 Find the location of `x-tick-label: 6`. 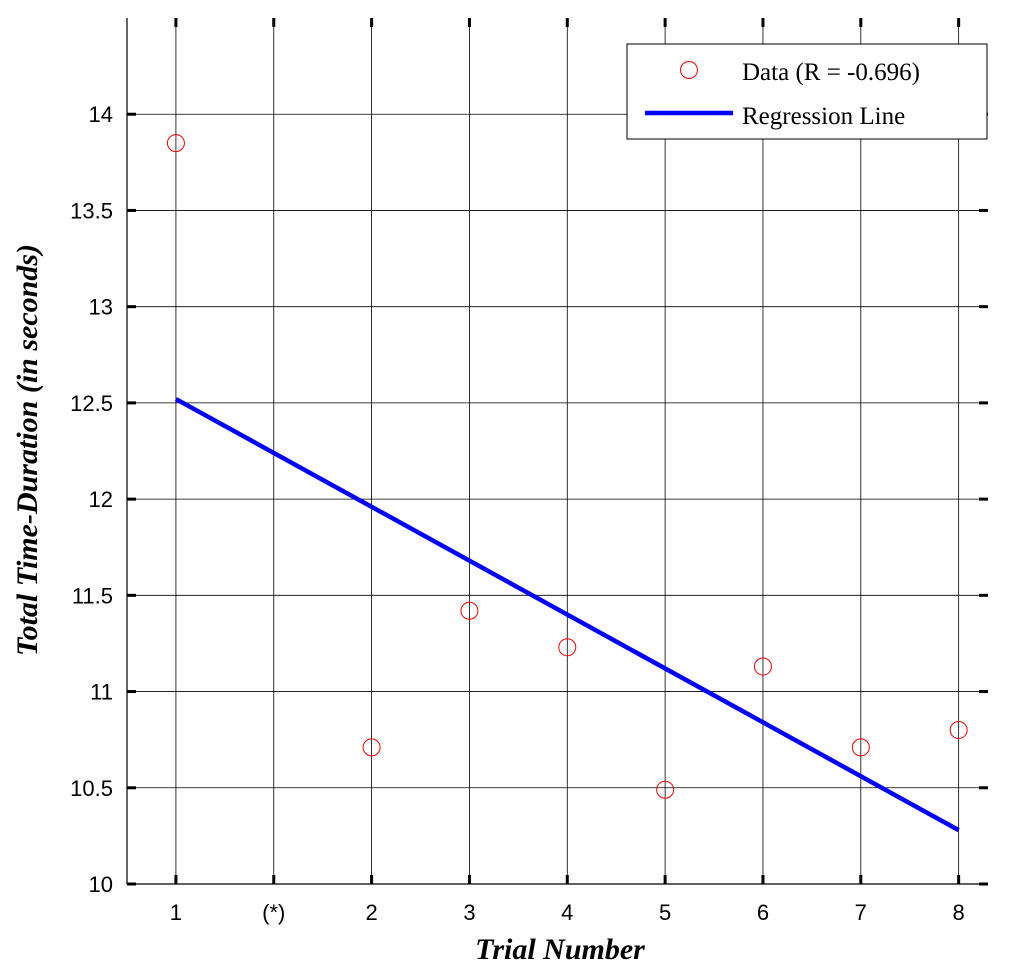

x-tick-label: 6 is located at coordinates (763, 912).